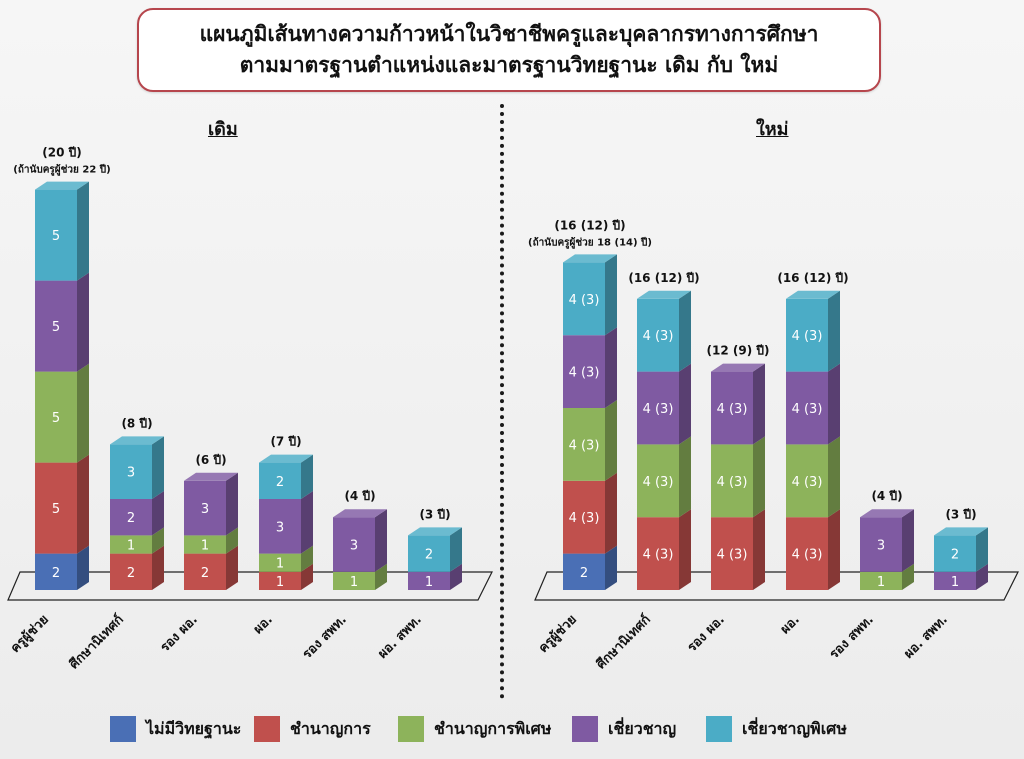 This screenshot has width=1024, height=759. Describe the element at coordinates (493, 728) in the screenshot. I see `legend-label: ชำนาญการพิเศษ` at that location.